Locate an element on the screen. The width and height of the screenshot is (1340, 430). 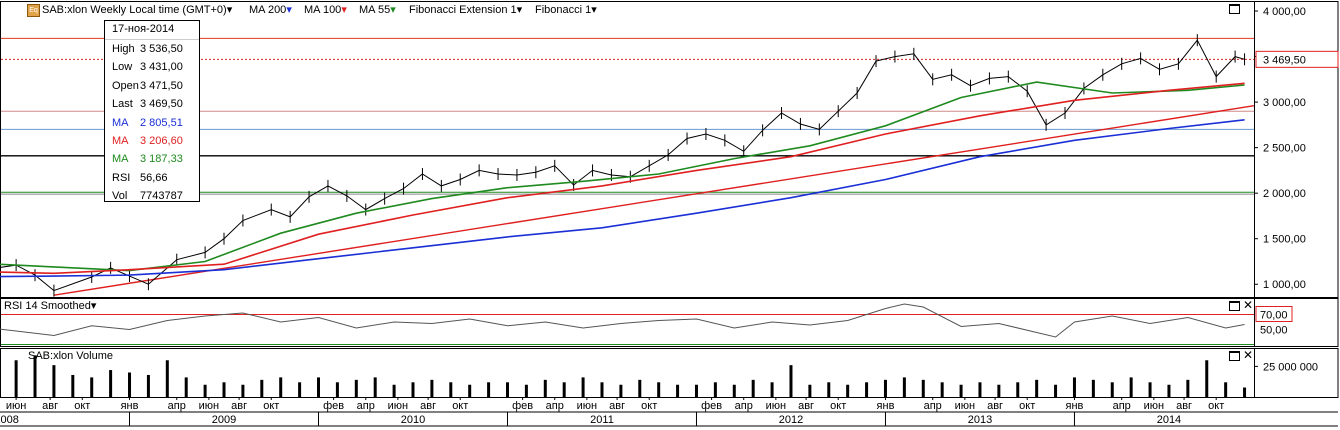
instrument-icon: Eq is located at coordinates (33, 10).